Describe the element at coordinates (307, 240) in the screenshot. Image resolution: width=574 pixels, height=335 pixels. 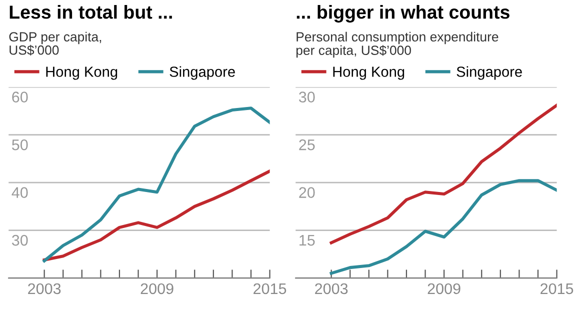
I see `y-tick-label: 15` at that location.